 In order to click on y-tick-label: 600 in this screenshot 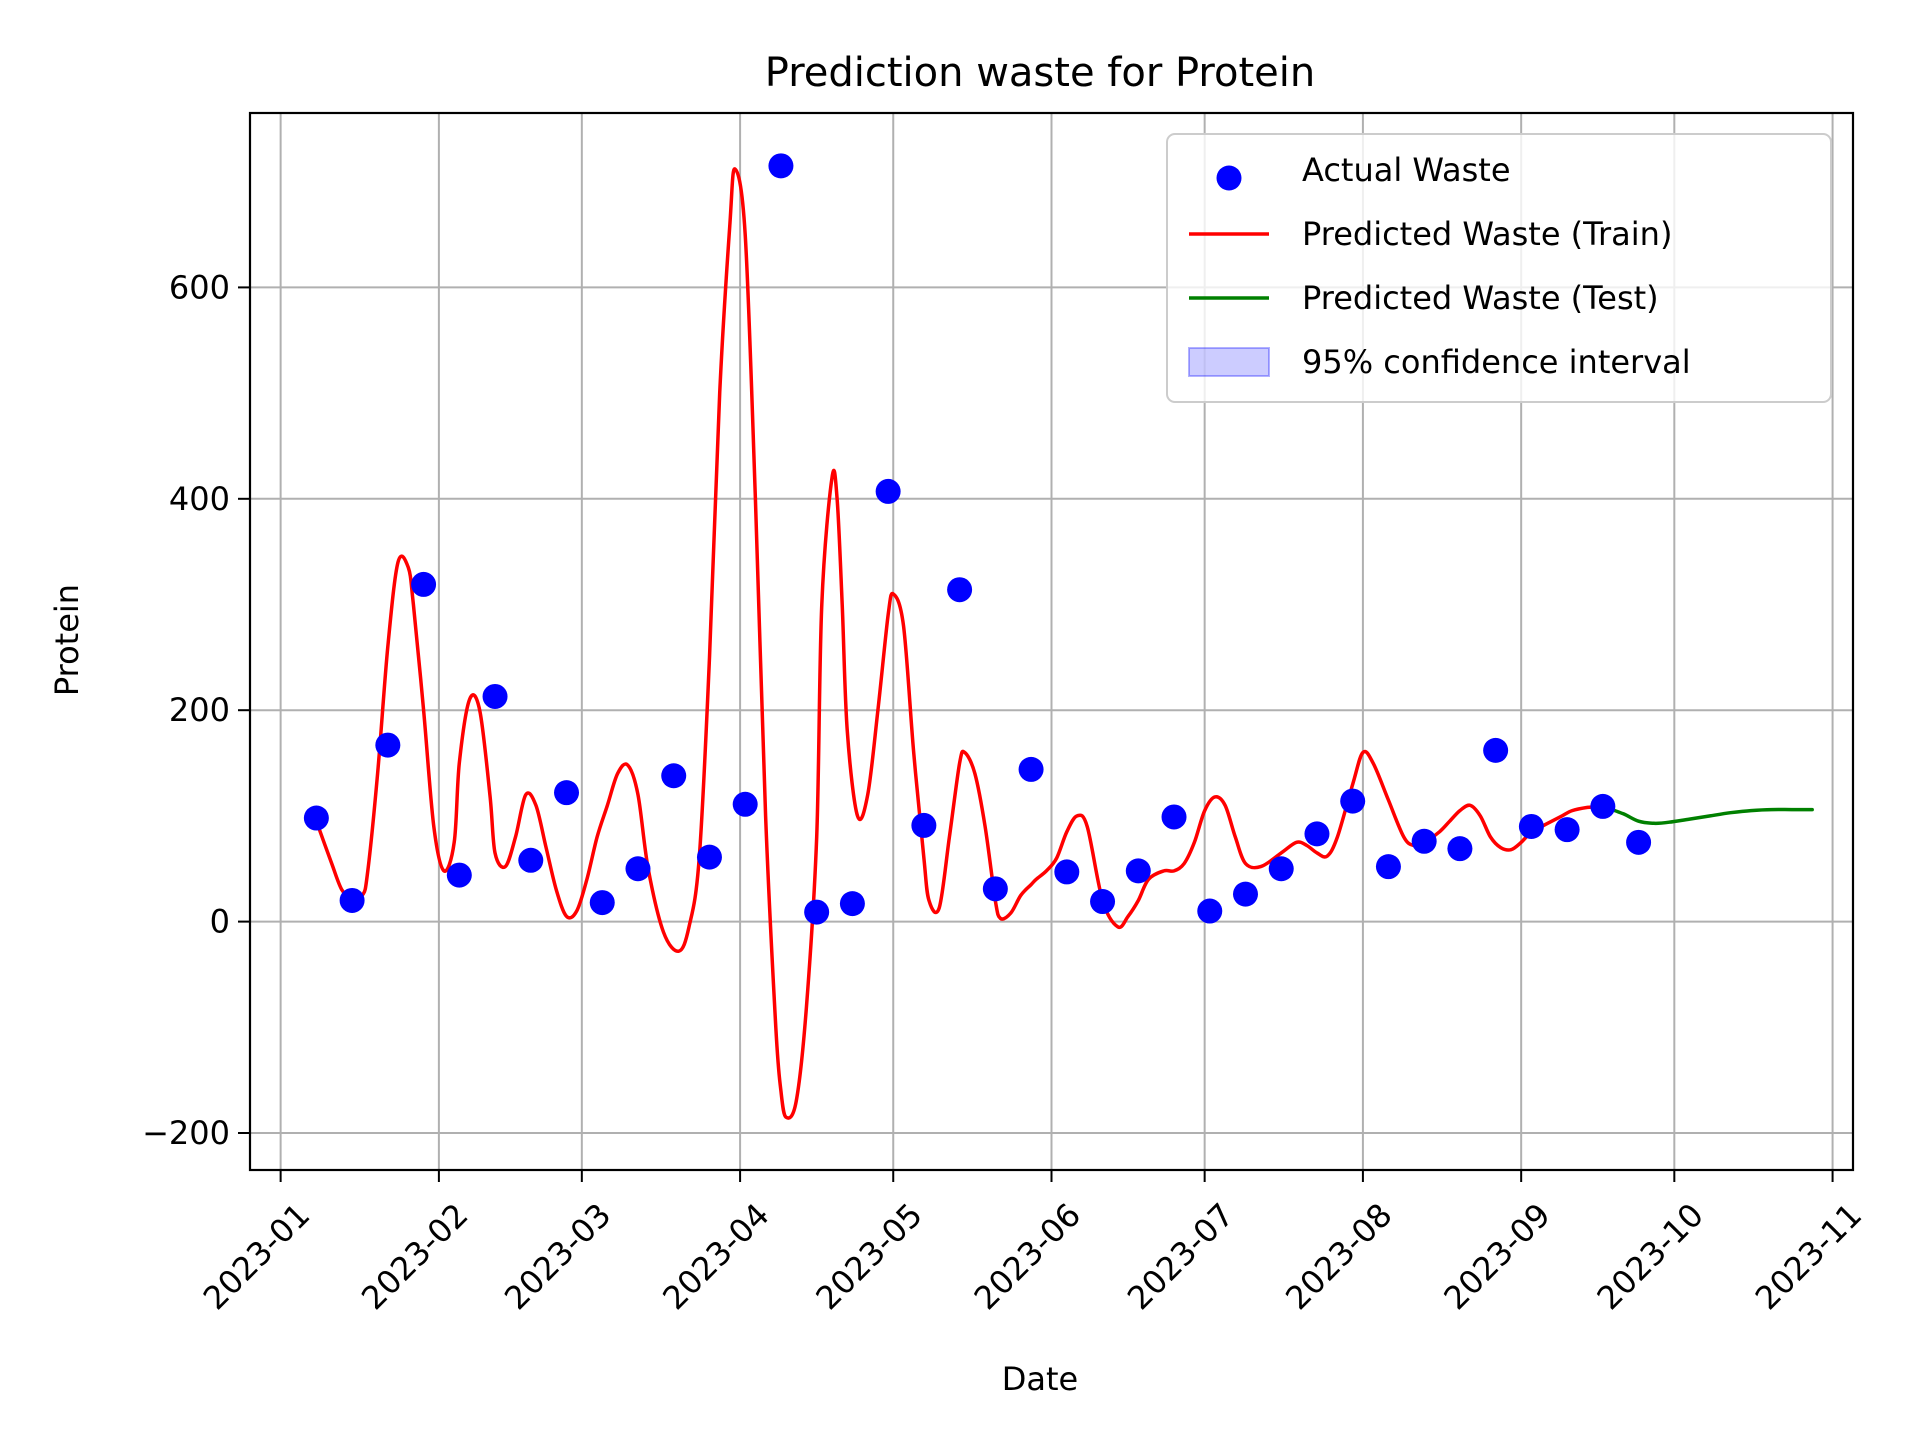, I will do `click(199, 287)`.